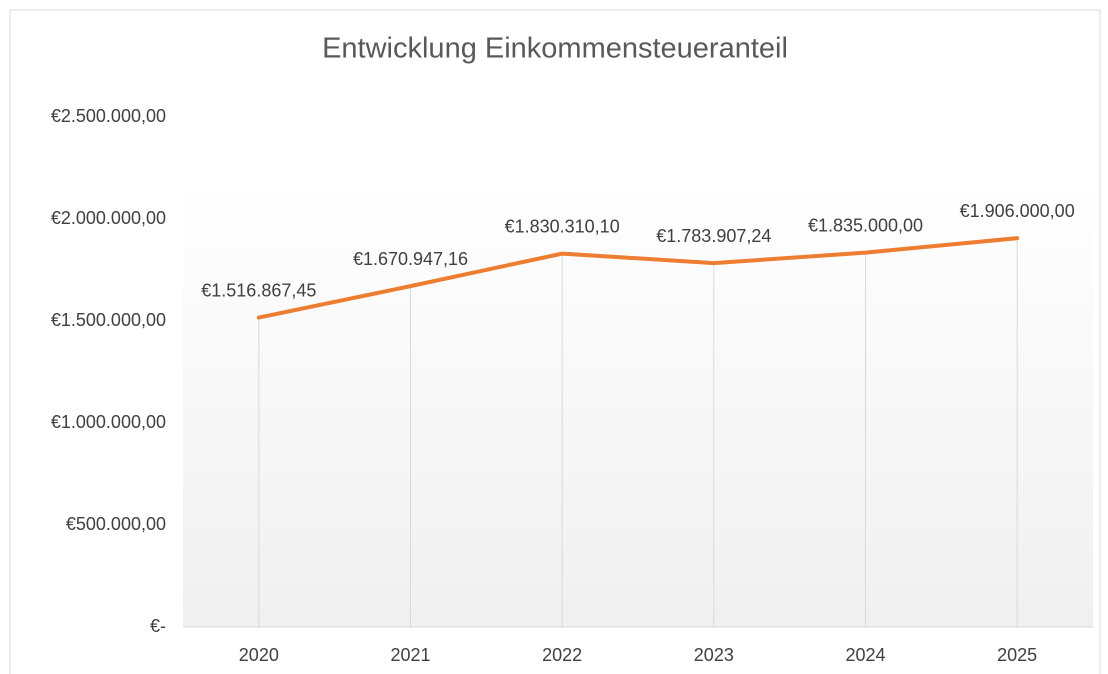 The width and height of the screenshot is (1108, 674). What do you see at coordinates (158, 626) in the screenshot?
I see `y-tick-label: €-` at bounding box center [158, 626].